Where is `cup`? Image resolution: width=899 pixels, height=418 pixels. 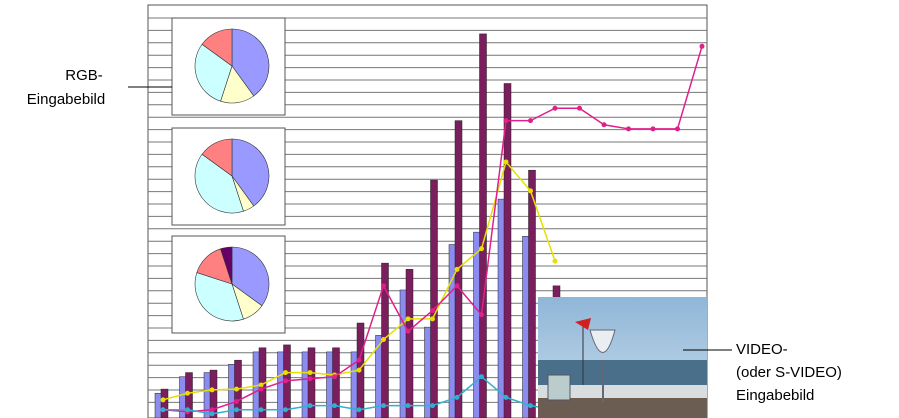 cup is located at coordinates (559, 387).